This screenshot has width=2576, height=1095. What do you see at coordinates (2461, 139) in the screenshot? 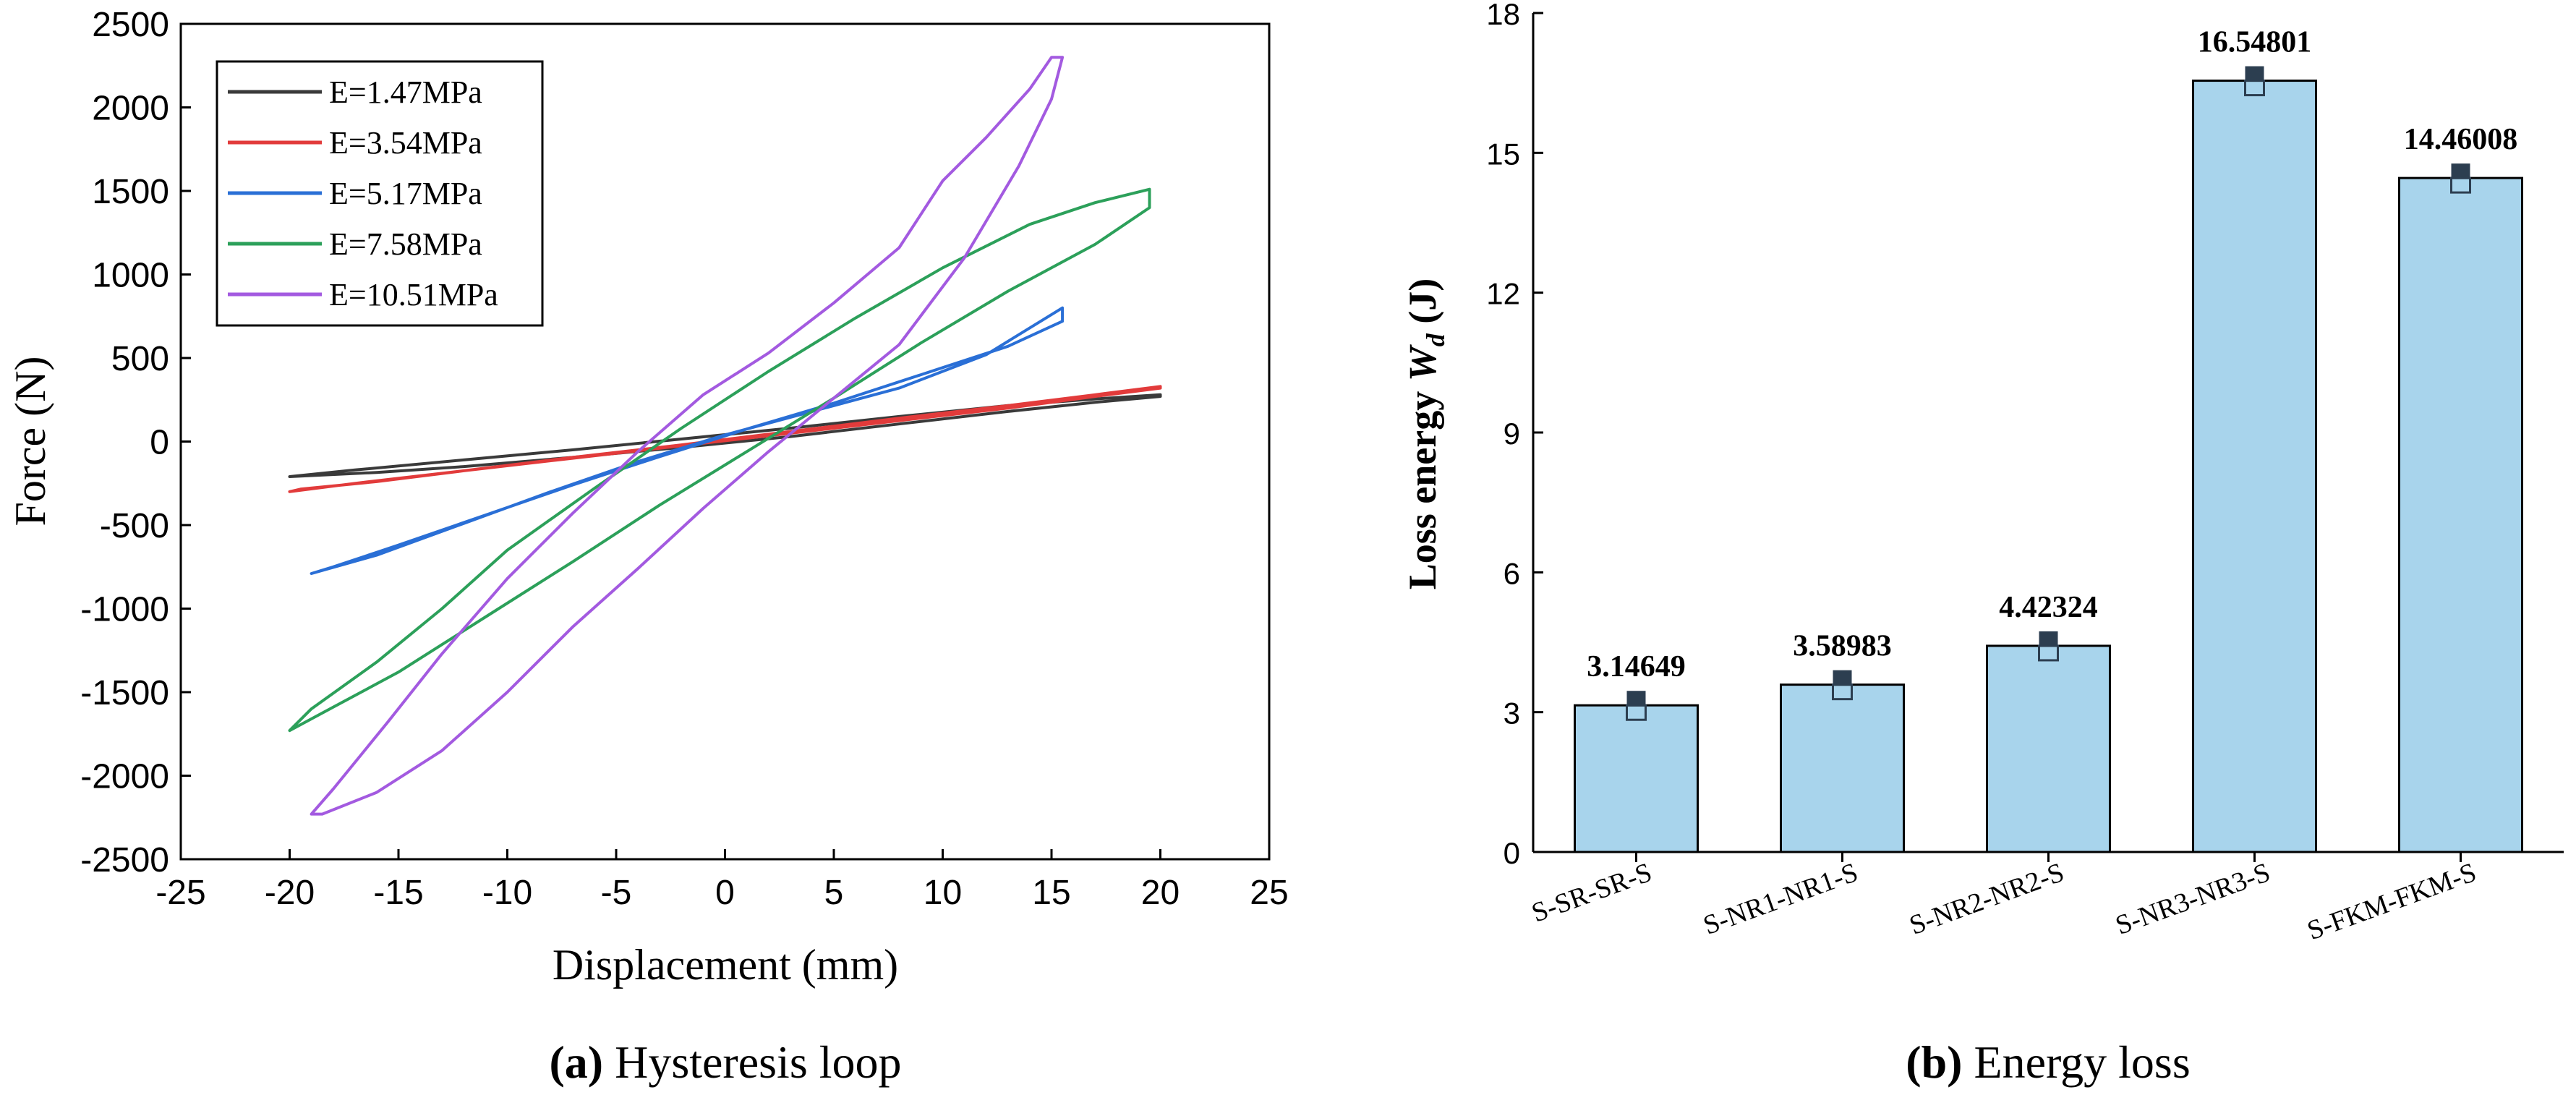
I see `data-label: 14.46008` at bounding box center [2461, 139].